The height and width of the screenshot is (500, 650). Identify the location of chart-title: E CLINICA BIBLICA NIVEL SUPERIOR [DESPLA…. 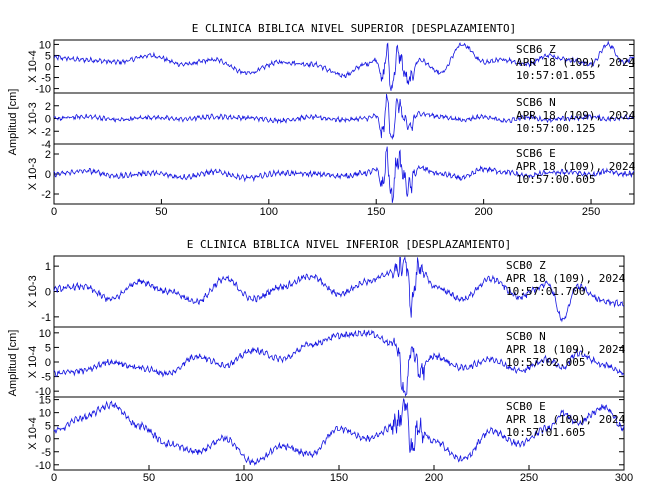
(354, 28).